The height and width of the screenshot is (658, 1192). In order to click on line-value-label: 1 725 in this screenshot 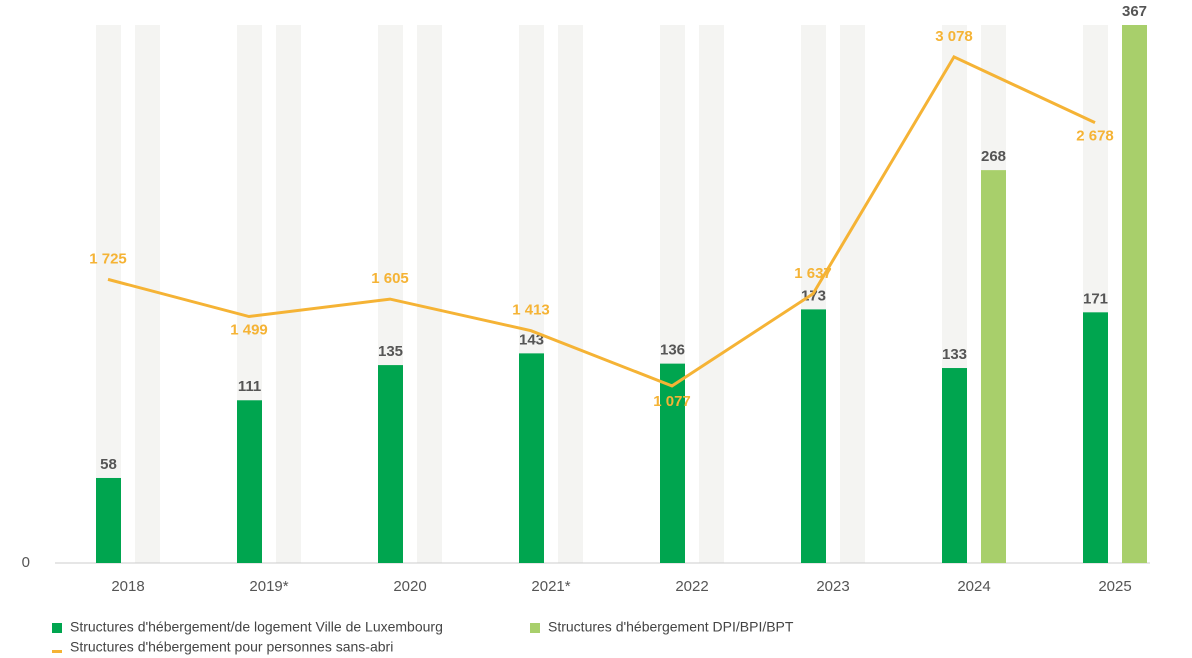, I will do `click(108, 258)`.